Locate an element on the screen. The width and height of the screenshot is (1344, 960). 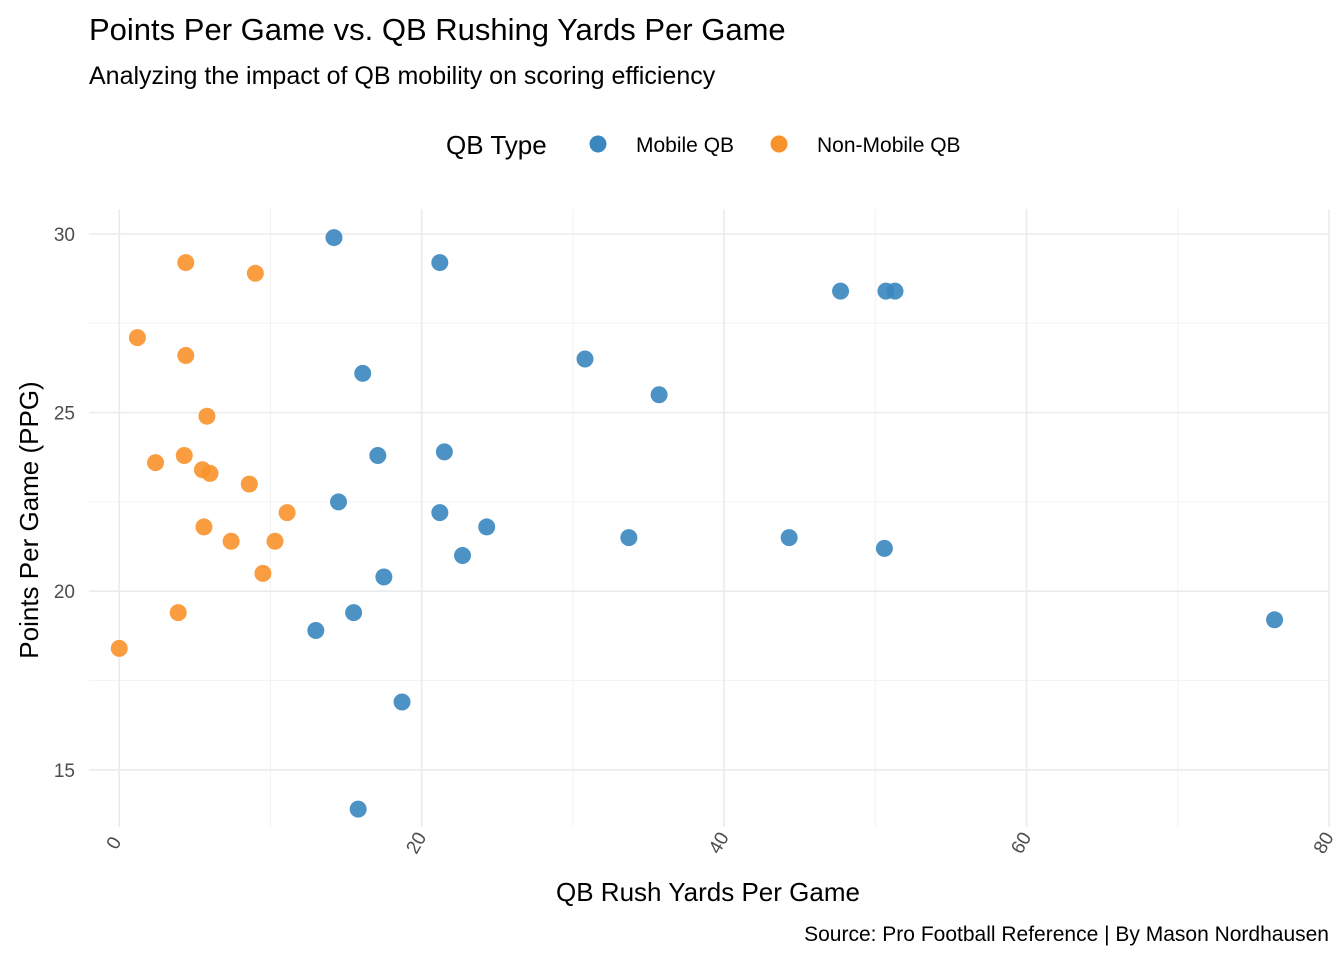
x-tick-label: 20 is located at coordinates (417, 843).